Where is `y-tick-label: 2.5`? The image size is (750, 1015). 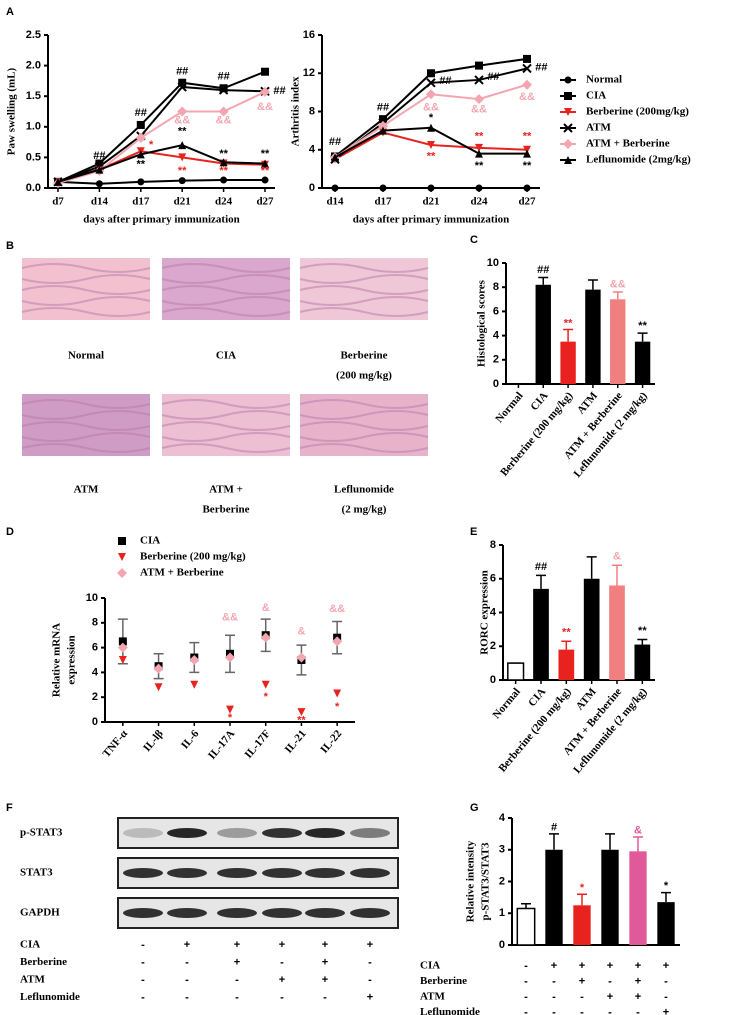
y-tick-label: 2.5 is located at coordinates (33, 35).